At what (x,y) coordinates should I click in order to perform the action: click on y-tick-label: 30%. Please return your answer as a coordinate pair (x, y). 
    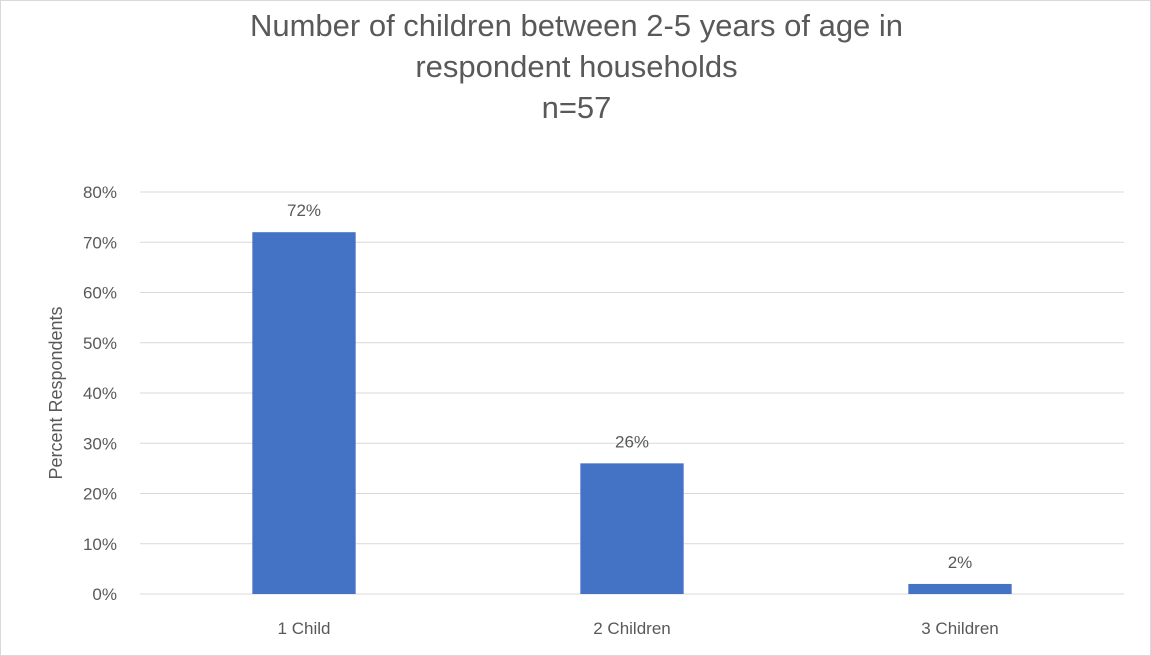
    Looking at the image, I should click on (100, 443).